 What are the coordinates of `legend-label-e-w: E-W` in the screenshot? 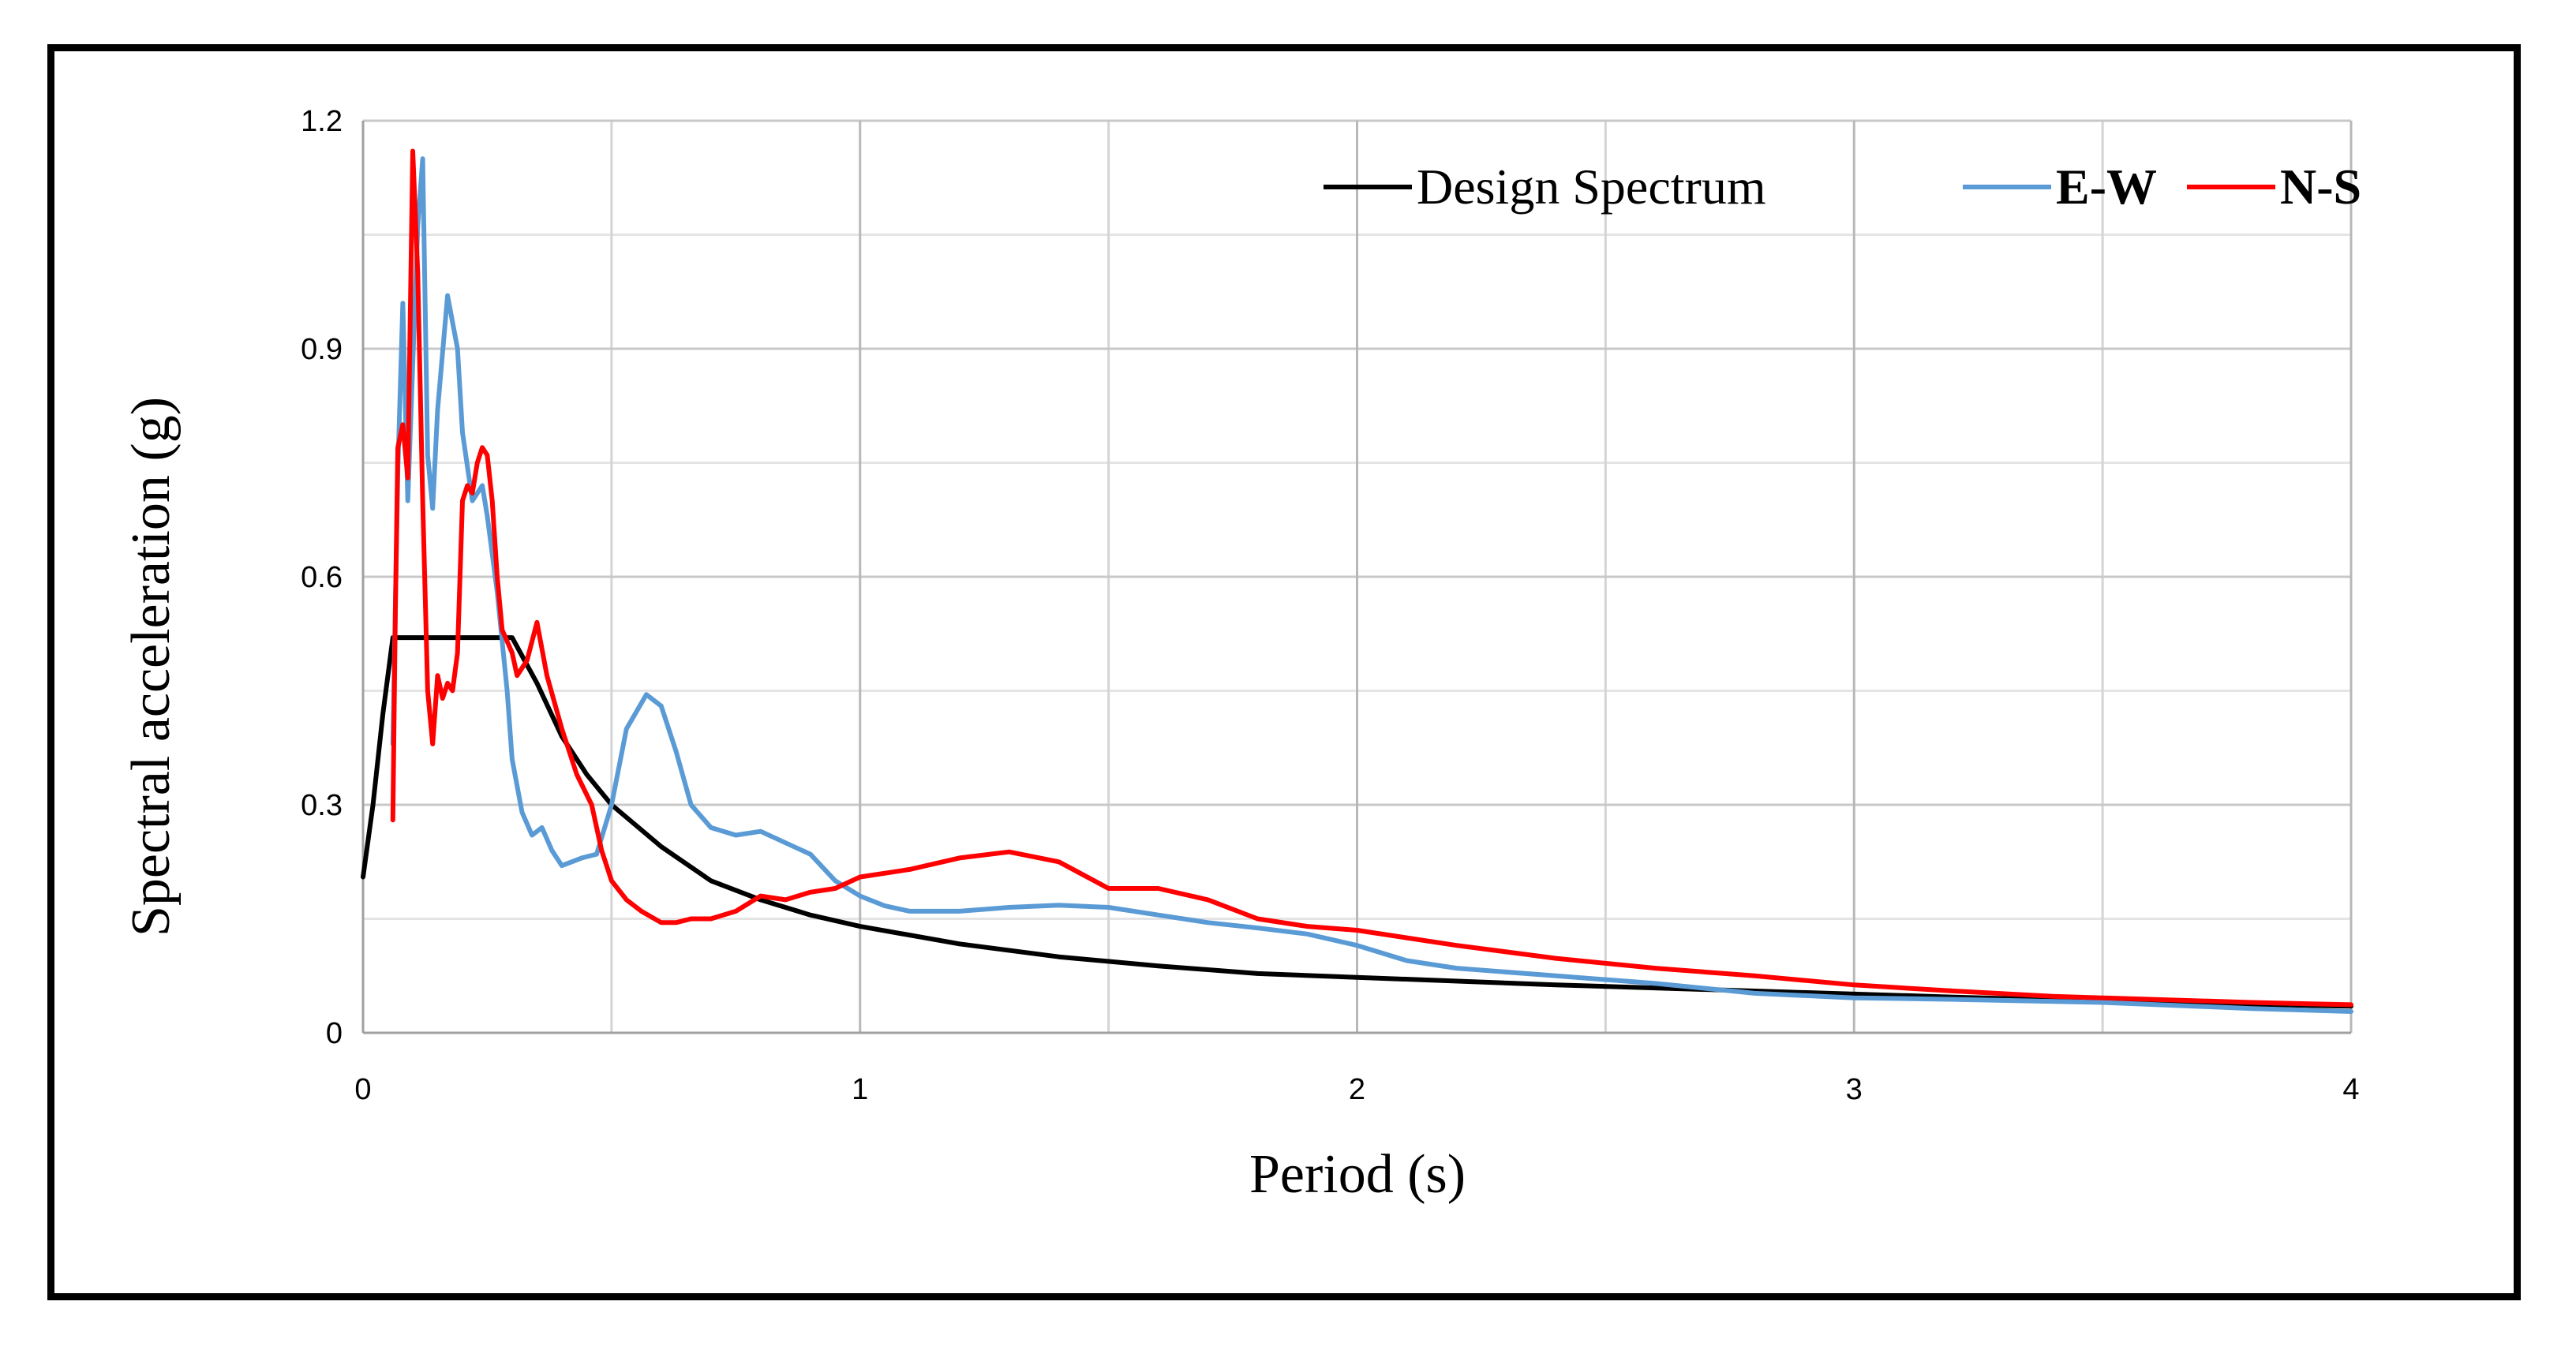 It's located at (2106, 187).